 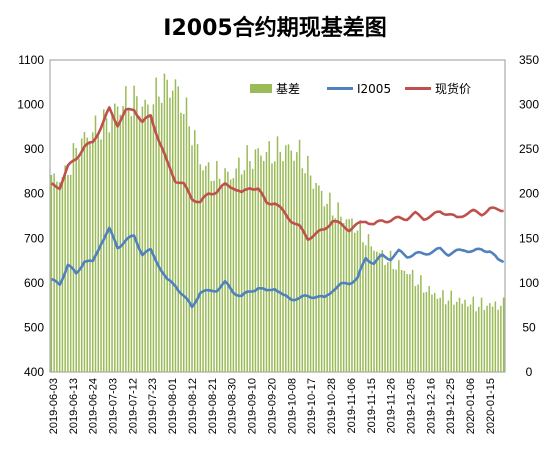 I want to click on y-right-tick-label: 350, so click(x=529, y=60).